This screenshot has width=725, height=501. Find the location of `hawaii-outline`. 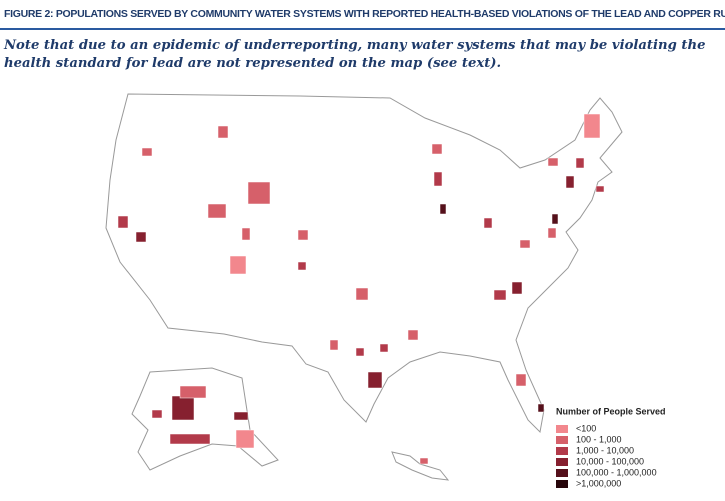

hawaii-outline is located at coordinates (420, 466).